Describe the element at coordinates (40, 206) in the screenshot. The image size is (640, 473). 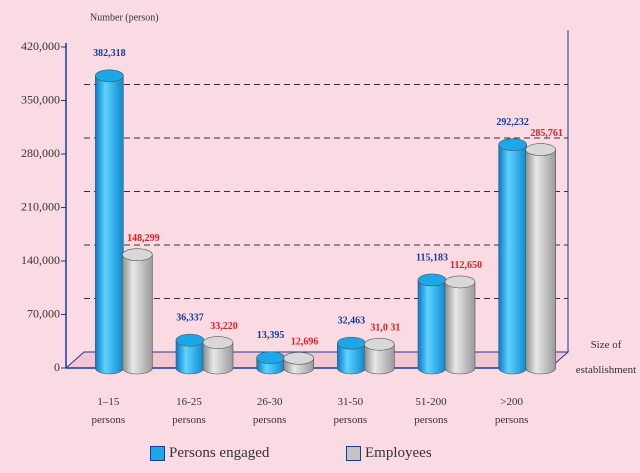
I see `y-tick-label: 210,000` at that location.